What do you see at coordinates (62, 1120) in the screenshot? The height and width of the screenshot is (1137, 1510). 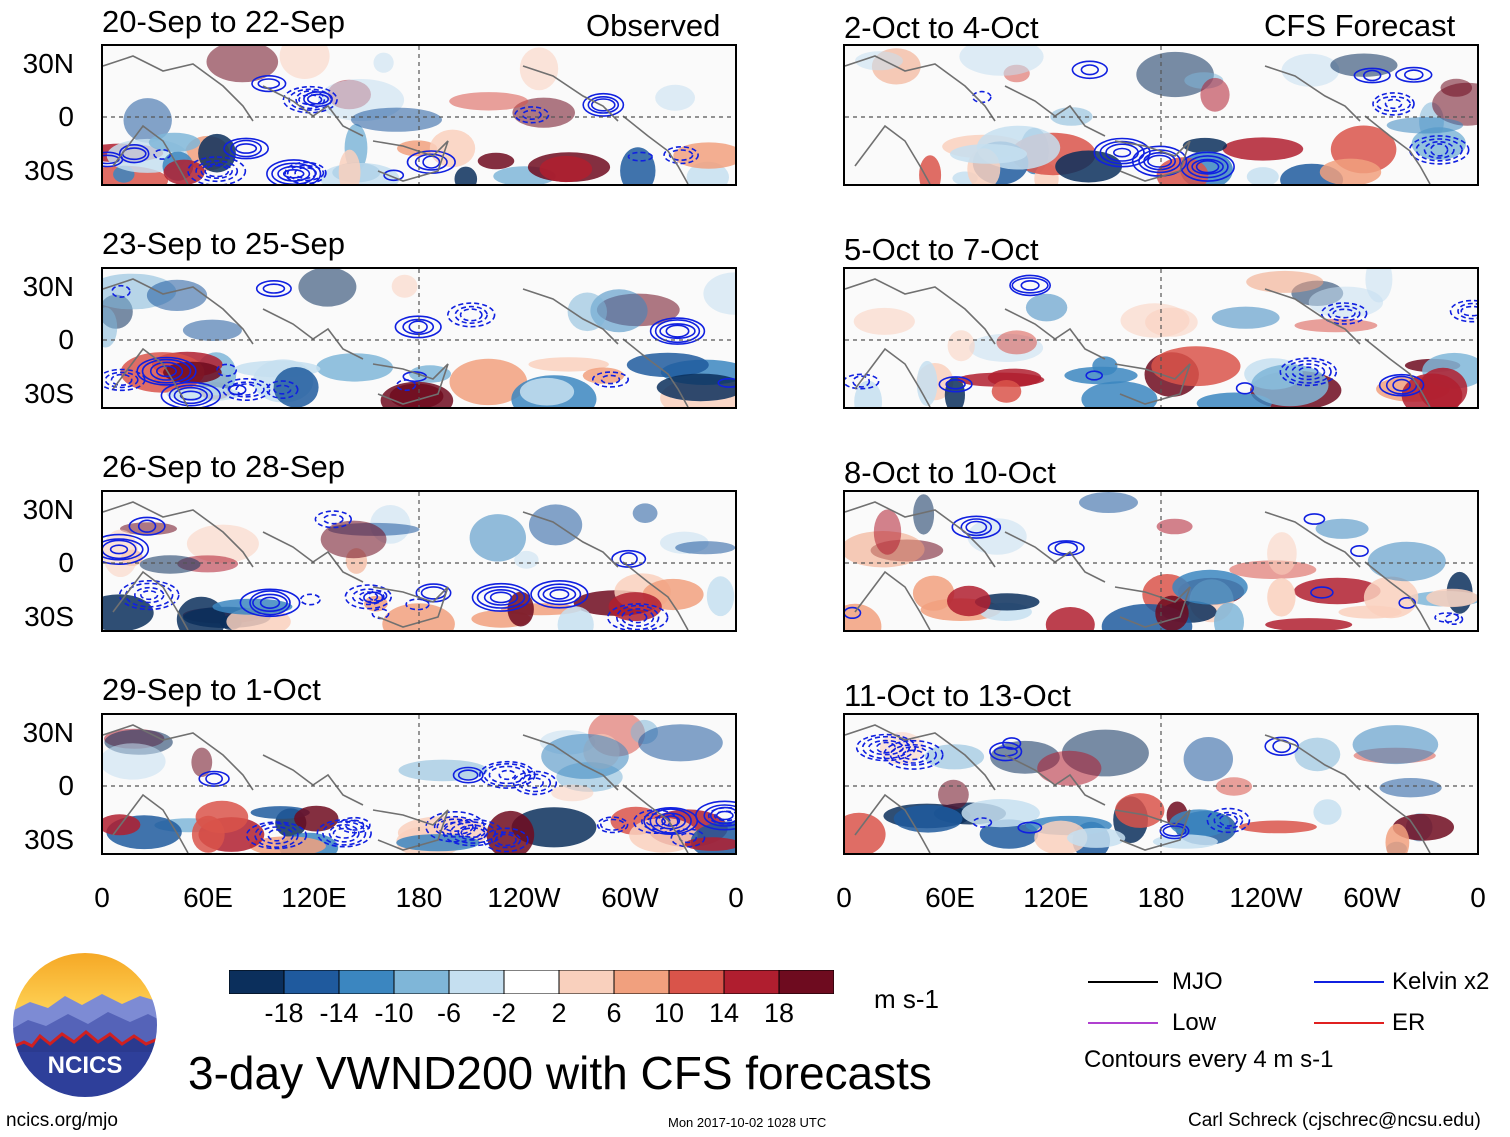 I see `footer-left-link: ncics.org/mjo` at bounding box center [62, 1120].